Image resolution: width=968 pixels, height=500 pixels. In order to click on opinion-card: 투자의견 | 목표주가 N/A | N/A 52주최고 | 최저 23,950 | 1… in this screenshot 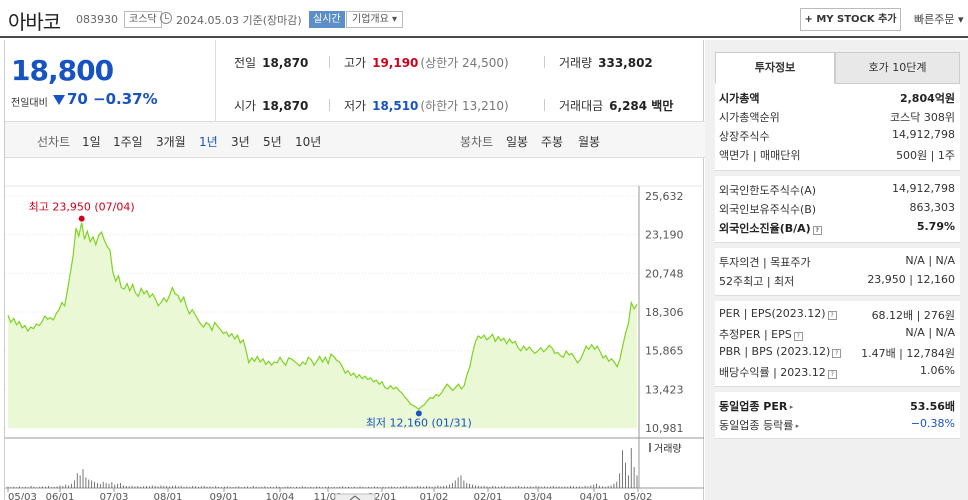, I will do `click(837, 272)`.